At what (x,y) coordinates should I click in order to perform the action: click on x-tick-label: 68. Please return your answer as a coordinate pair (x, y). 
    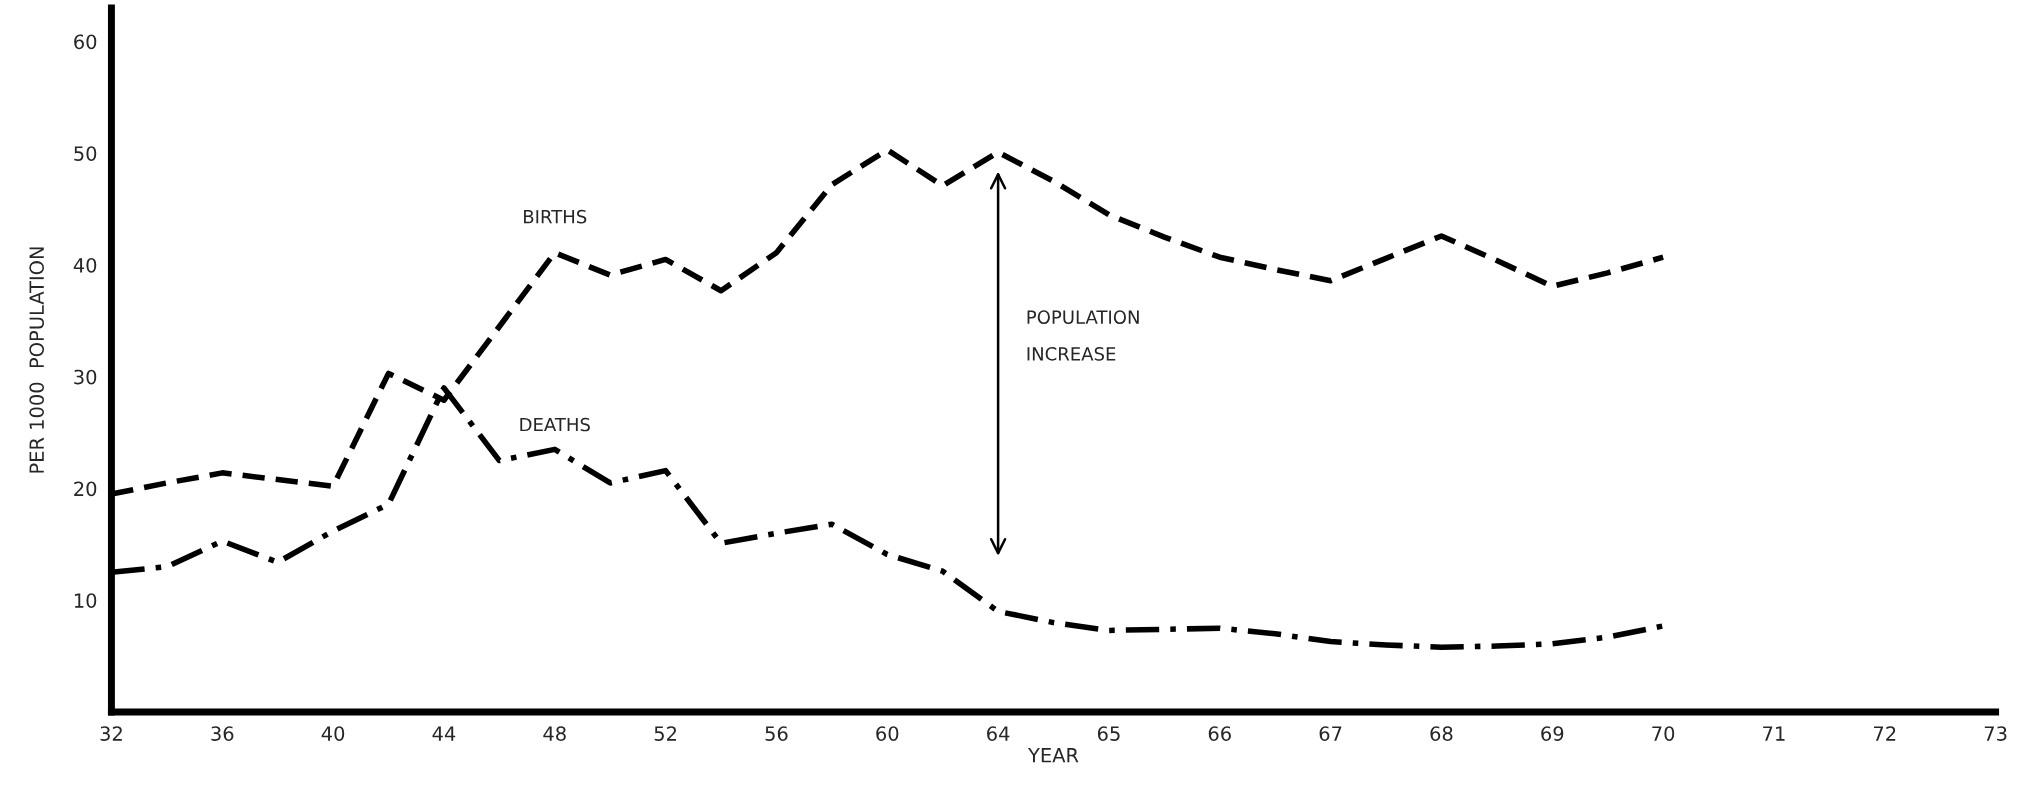
    Looking at the image, I should click on (1441, 733).